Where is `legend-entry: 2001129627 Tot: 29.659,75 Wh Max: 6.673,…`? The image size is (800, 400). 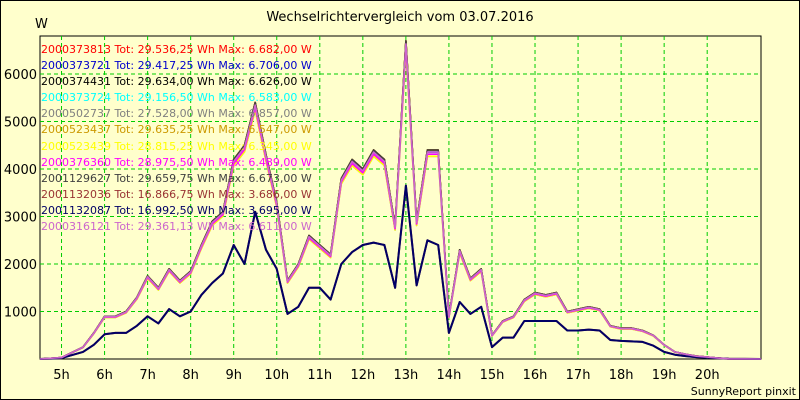
legend-entry: 2001129627 Tot: 29.659,75 Wh Max: 6.673,… is located at coordinates (176, 178).